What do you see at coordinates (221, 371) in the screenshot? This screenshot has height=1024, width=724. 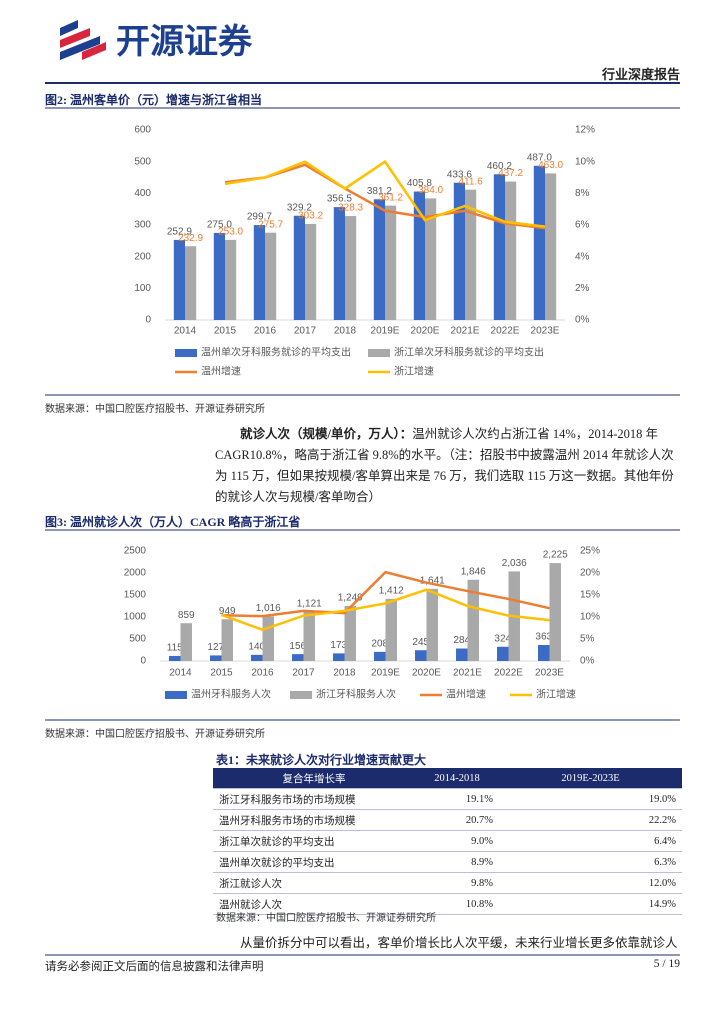 I see `legend-label: 温州增速` at bounding box center [221, 371].